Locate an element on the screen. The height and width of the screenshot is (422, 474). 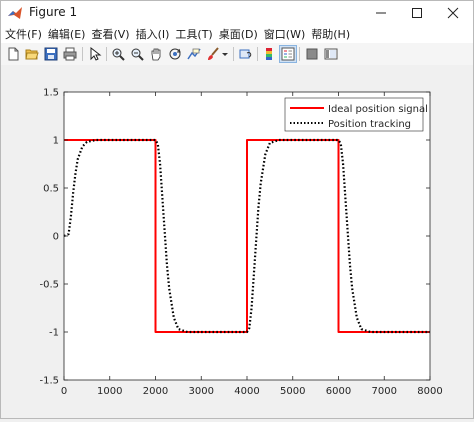
open-icon is located at coordinates (32, 54).